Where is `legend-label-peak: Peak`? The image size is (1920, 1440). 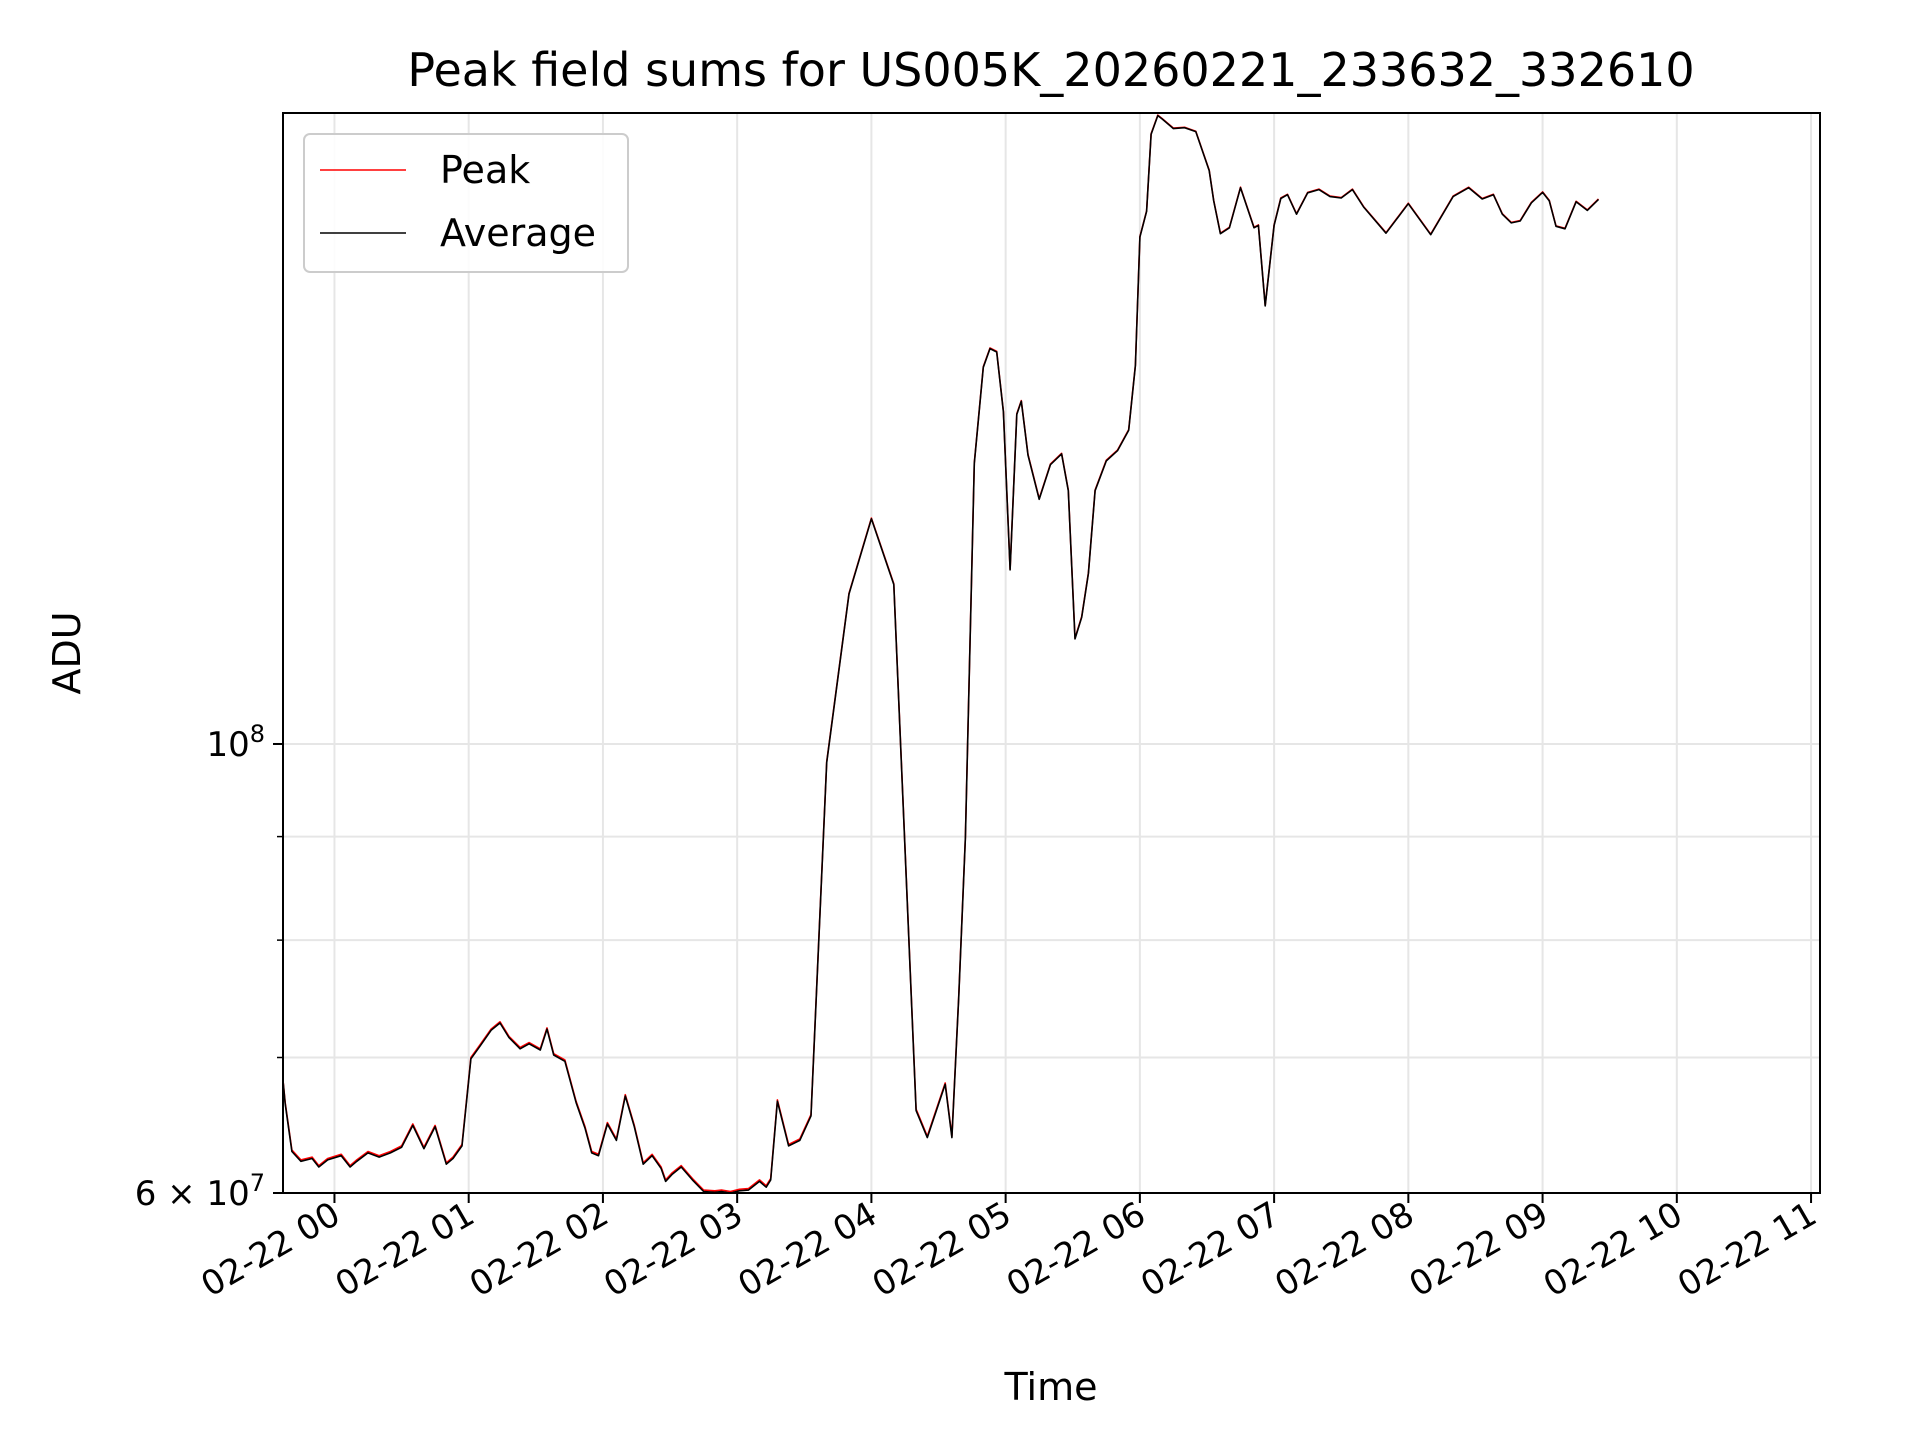 legend-label-peak: Peak is located at coordinates (485, 170).